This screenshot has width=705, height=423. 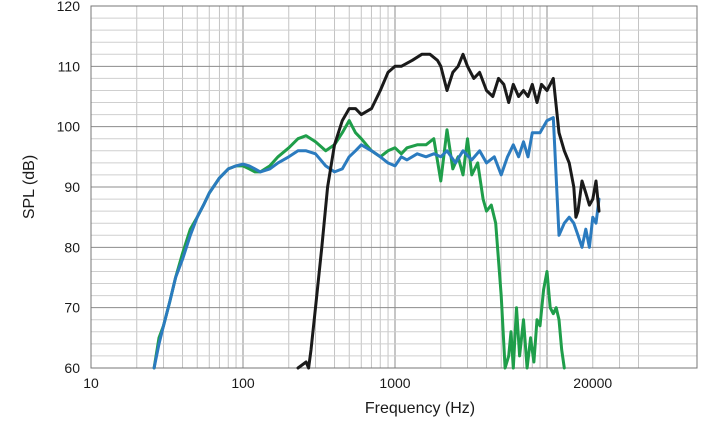 What do you see at coordinates (72, 368) in the screenshot?
I see `y-tick-label: 60` at bounding box center [72, 368].